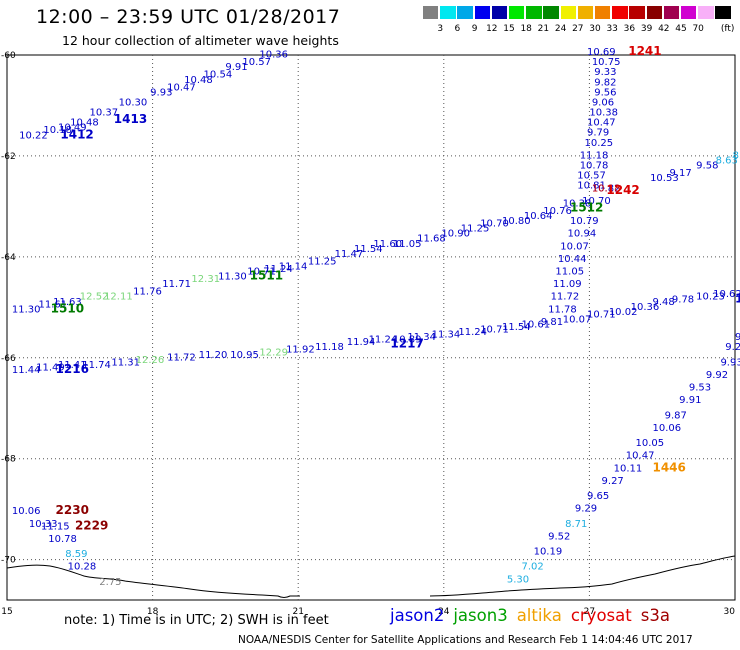 The height and width of the screenshot is (650, 740). What do you see at coordinates (406, 344) in the screenshot?
I see `pass-time-label: 1217` at bounding box center [406, 344].